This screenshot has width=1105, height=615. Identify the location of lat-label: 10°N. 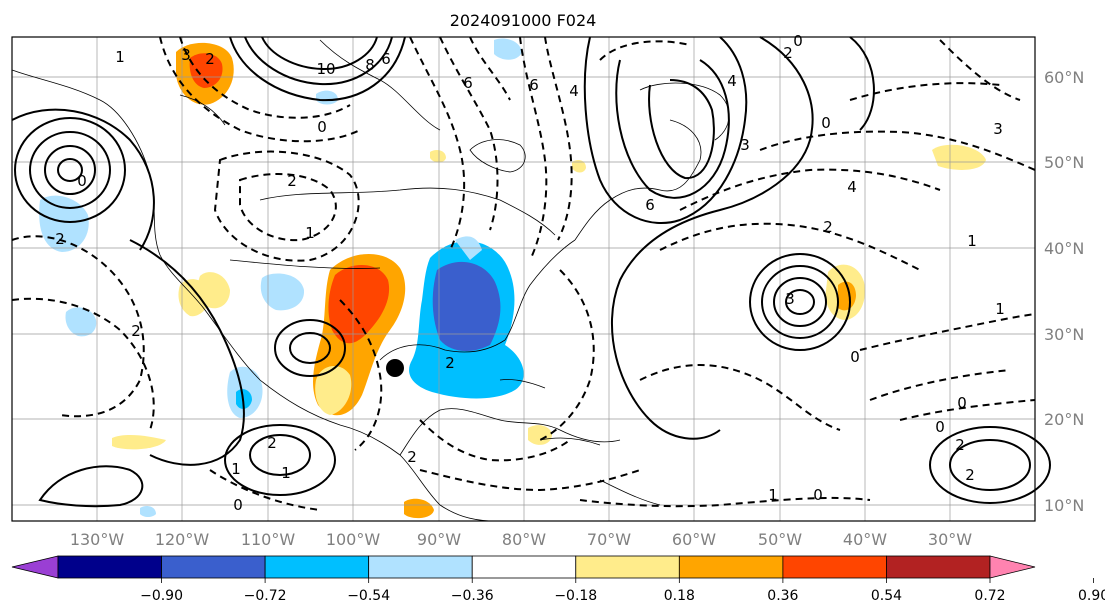
(1064, 505).